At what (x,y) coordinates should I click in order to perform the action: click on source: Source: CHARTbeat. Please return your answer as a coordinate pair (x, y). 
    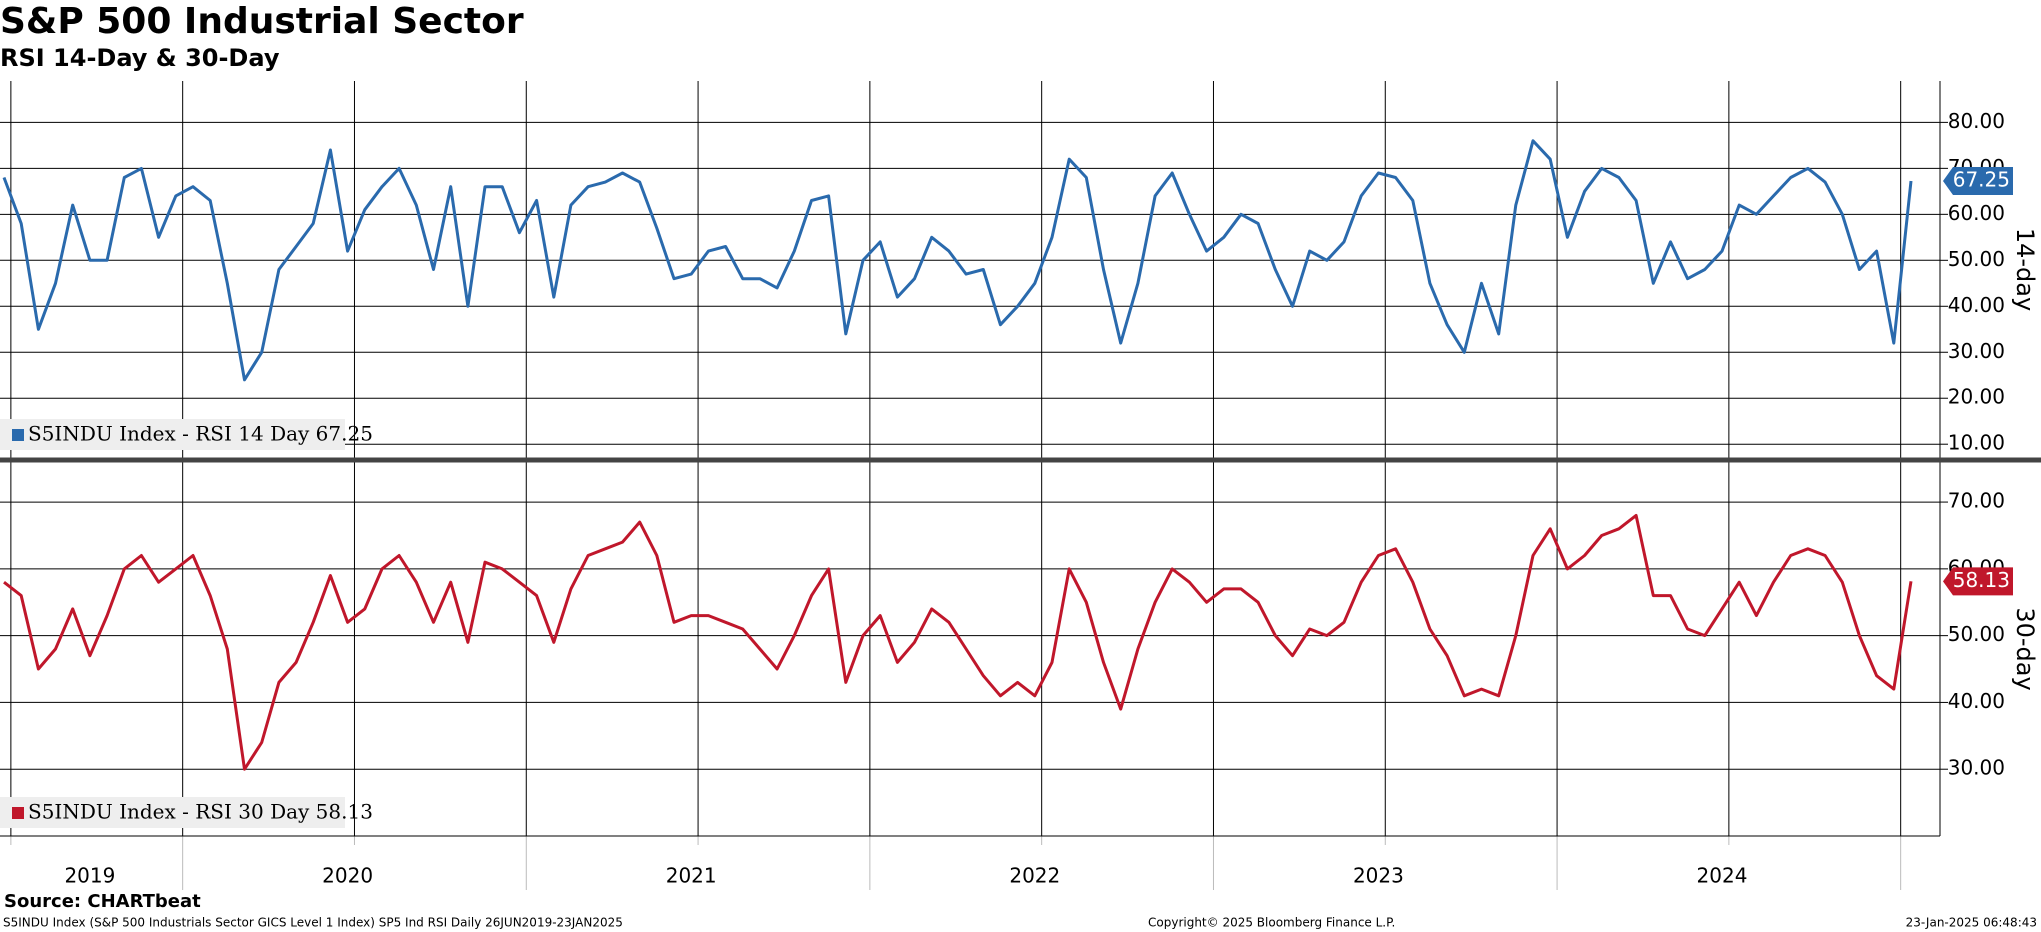
    Looking at the image, I should click on (102, 901).